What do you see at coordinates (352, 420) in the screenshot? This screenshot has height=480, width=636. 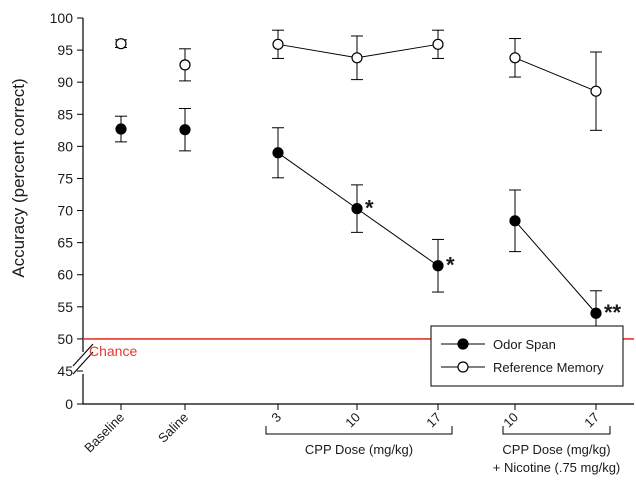 I see `x-category-label-3: 10` at bounding box center [352, 420].